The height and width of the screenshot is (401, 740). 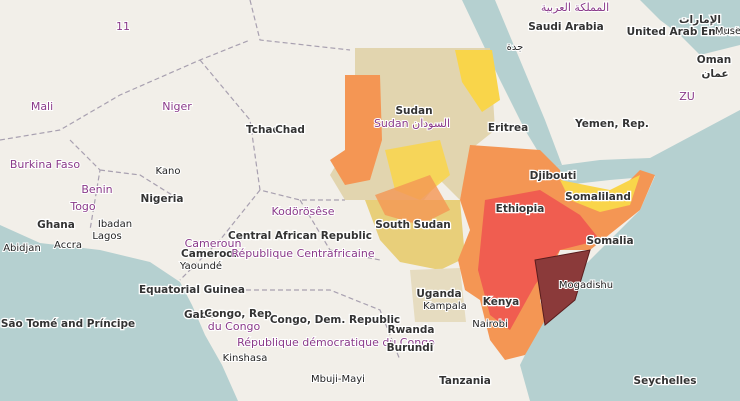 I want to click on place-label: Uganda, so click(x=438, y=294).